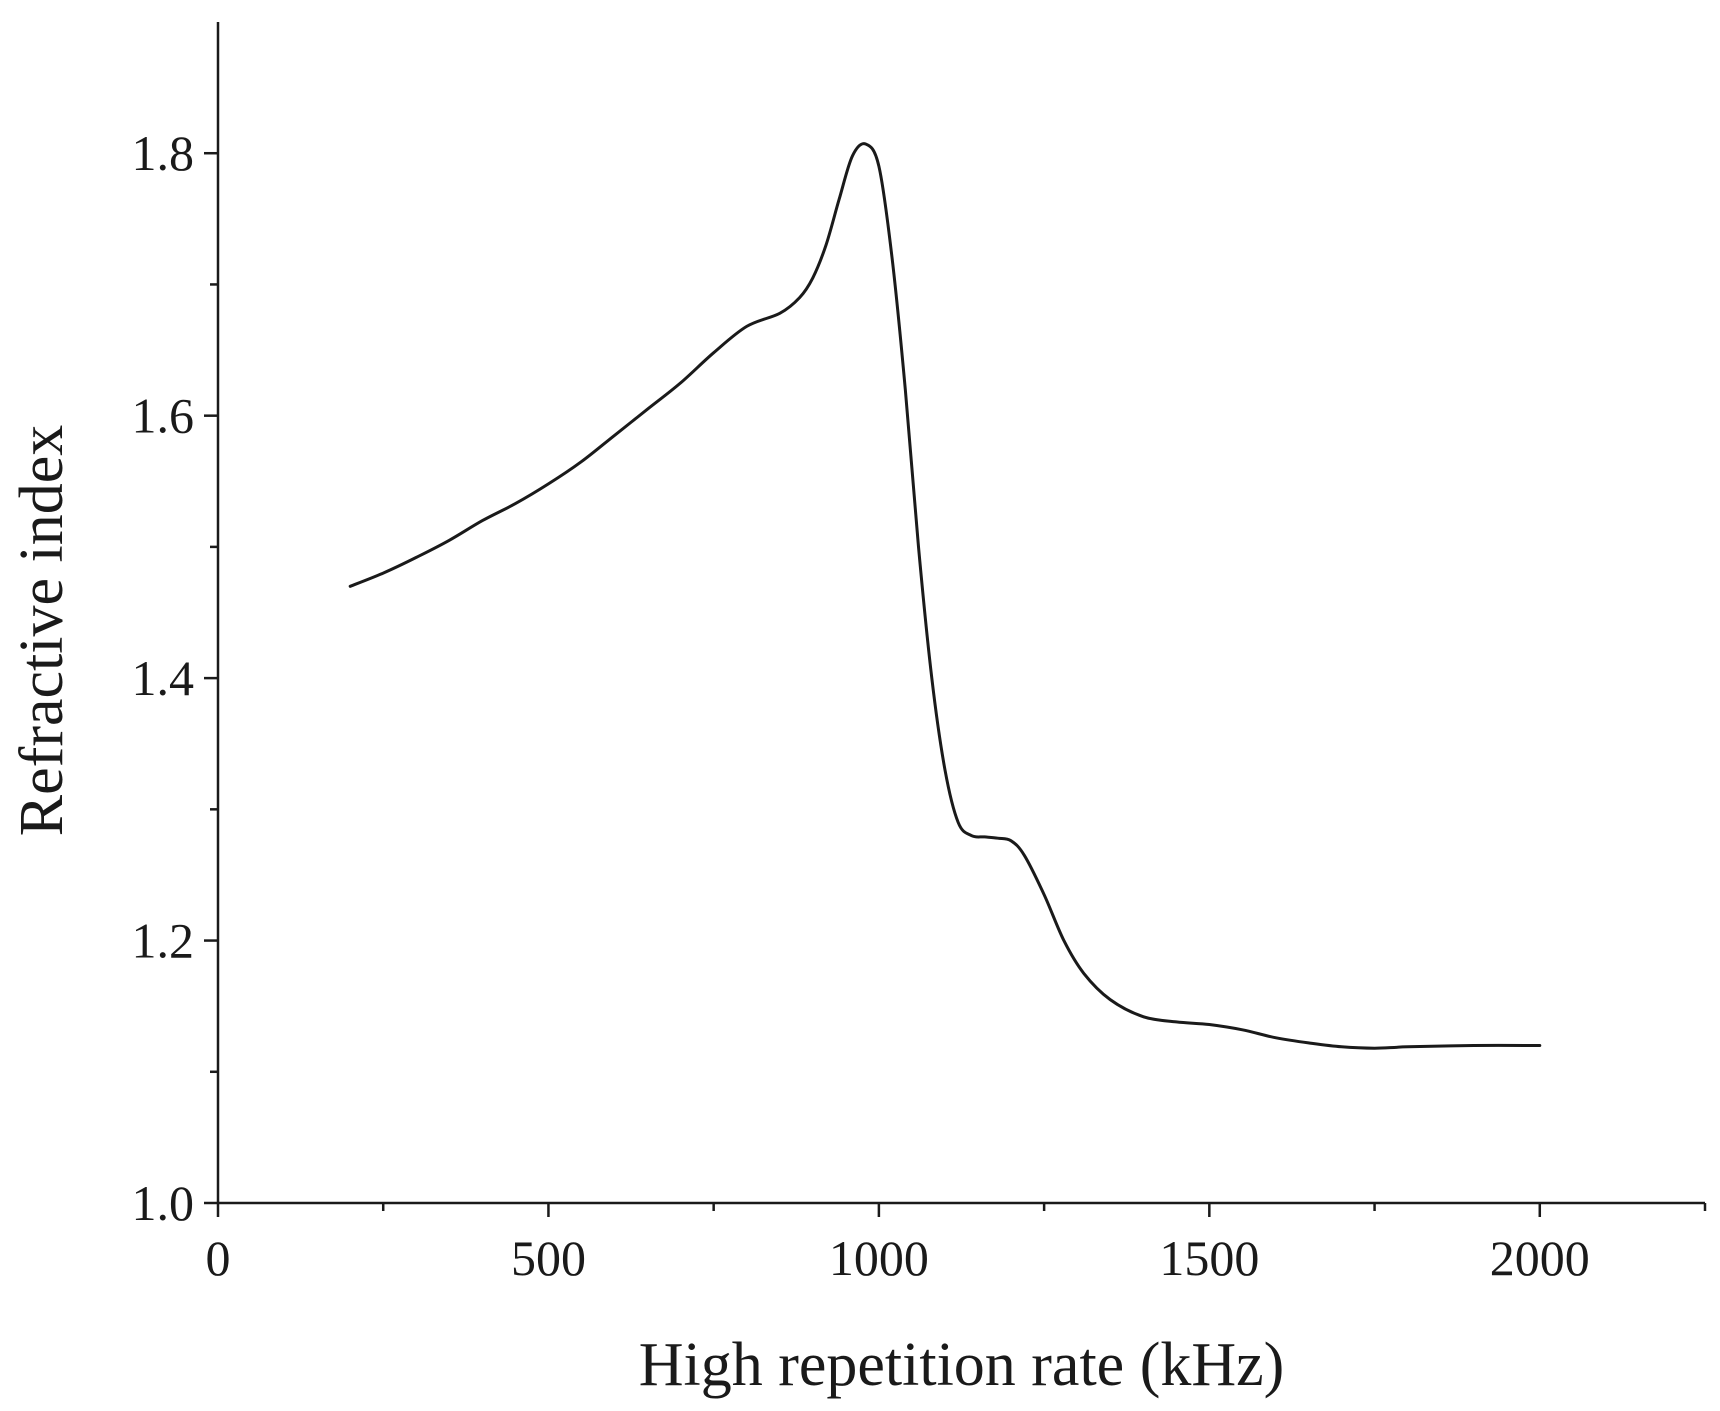 The width and height of the screenshot is (1720, 1411). What do you see at coordinates (163, 678) in the screenshot?
I see `y-tick-label: 1.4` at bounding box center [163, 678].